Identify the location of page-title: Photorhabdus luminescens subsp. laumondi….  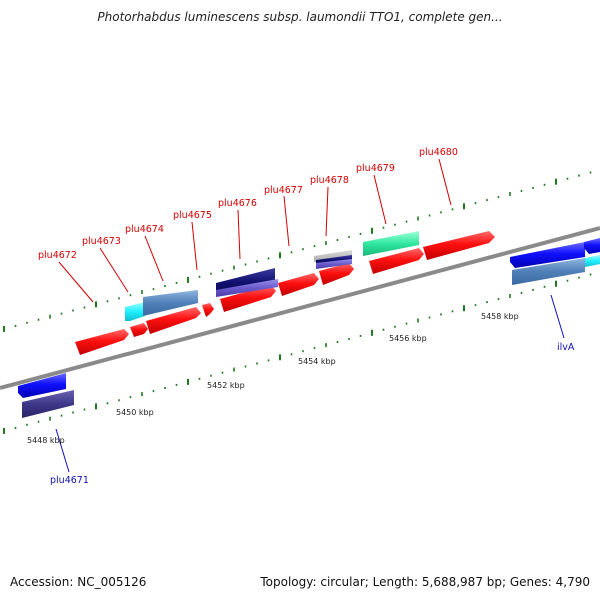
(300, 17).